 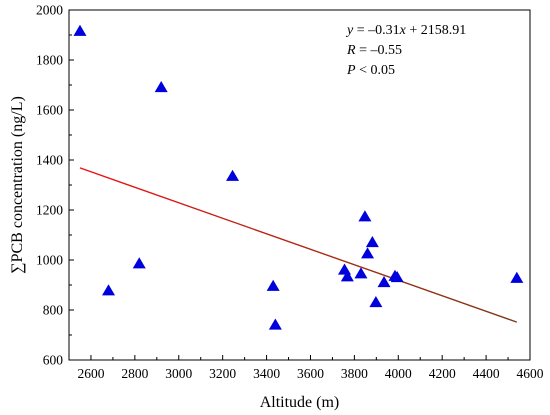 What do you see at coordinates (49, 60) in the screenshot?
I see `y-tick-label: 1800` at bounding box center [49, 60].